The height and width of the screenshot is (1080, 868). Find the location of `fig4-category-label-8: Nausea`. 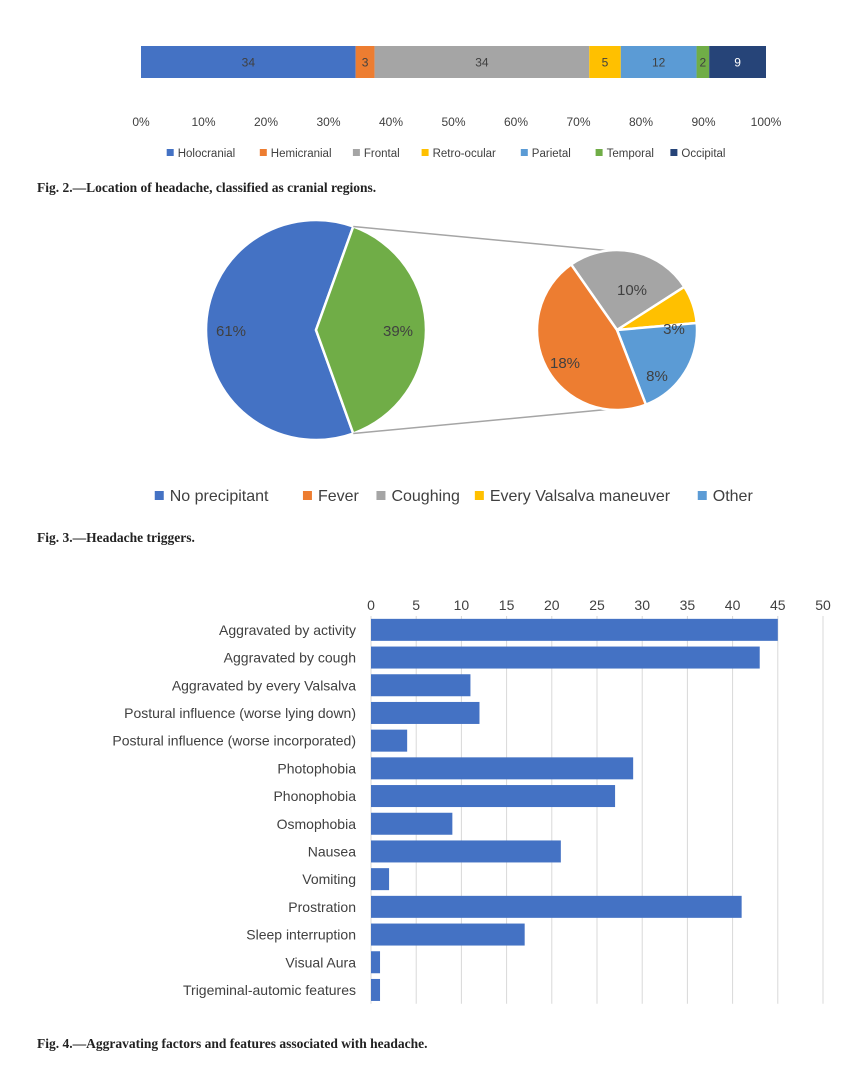

fig4-category-label-8: Nausea is located at coordinates (332, 851).